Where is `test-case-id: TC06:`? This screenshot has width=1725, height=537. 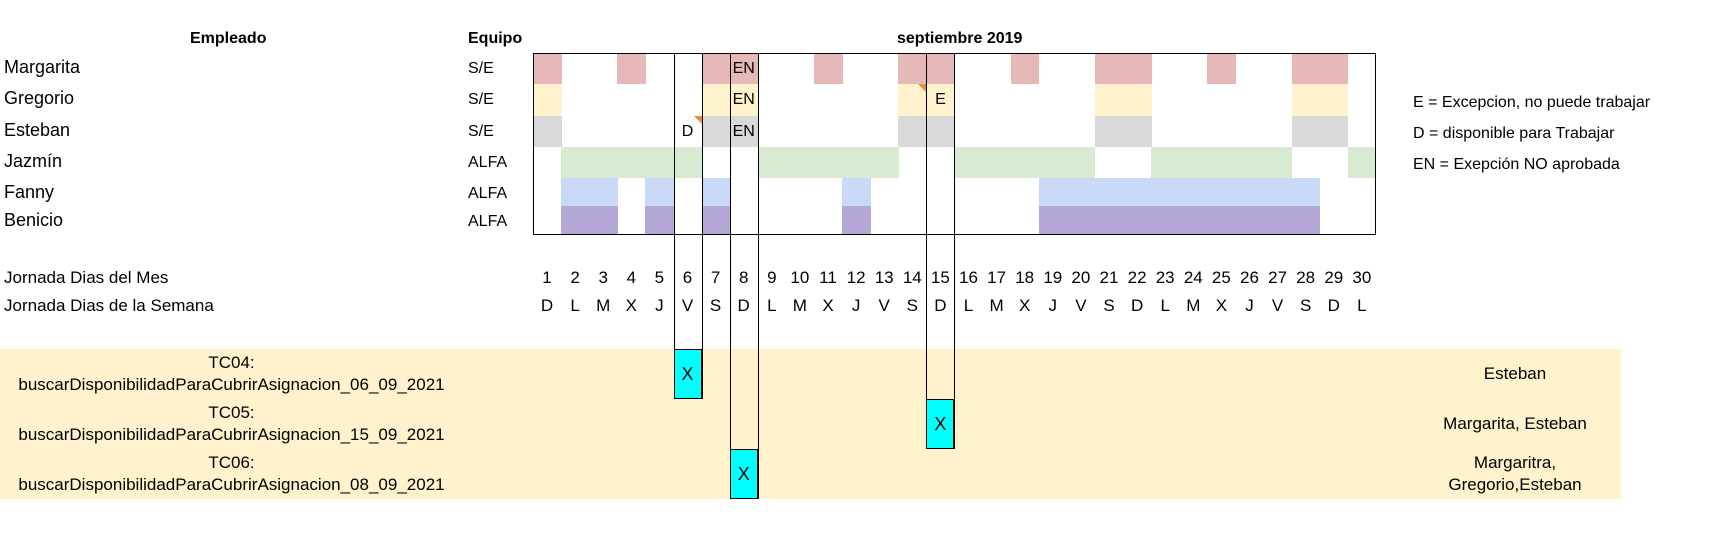
test-case-id: TC06: is located at coordinates (231, 462).